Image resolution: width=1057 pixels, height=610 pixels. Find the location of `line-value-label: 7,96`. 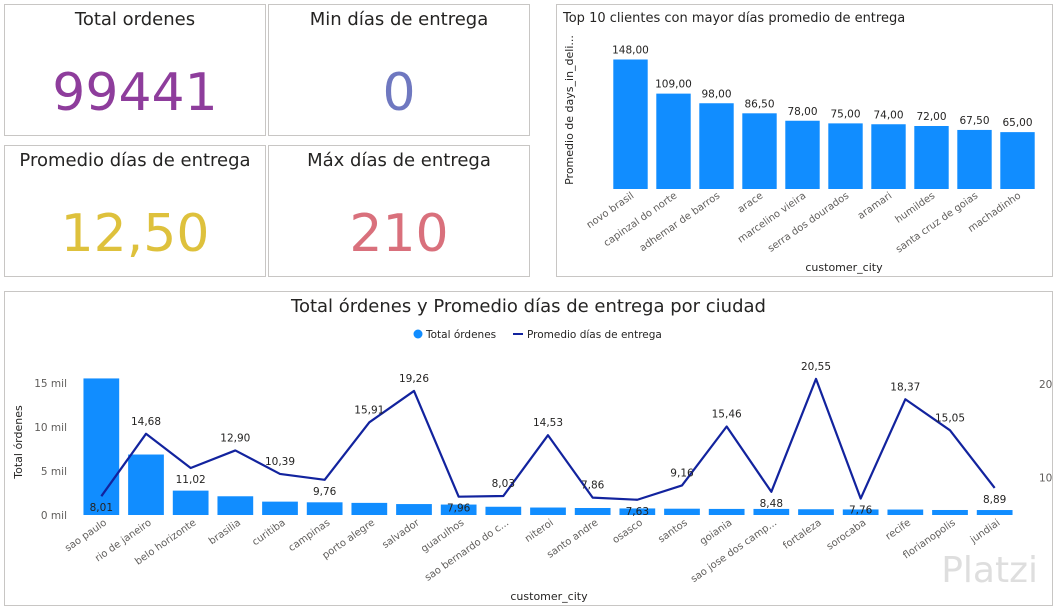

line-value-label: 7,96 is located at coordinates (459, 509).